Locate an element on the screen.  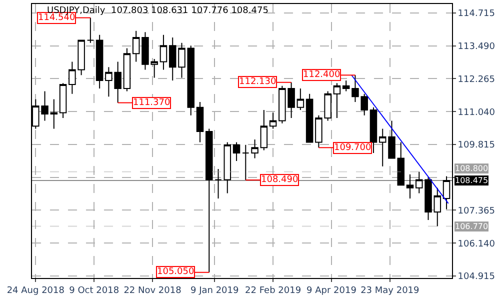
x-tick-label: 9 Jan 2019 is located at coordinates (214, 291).